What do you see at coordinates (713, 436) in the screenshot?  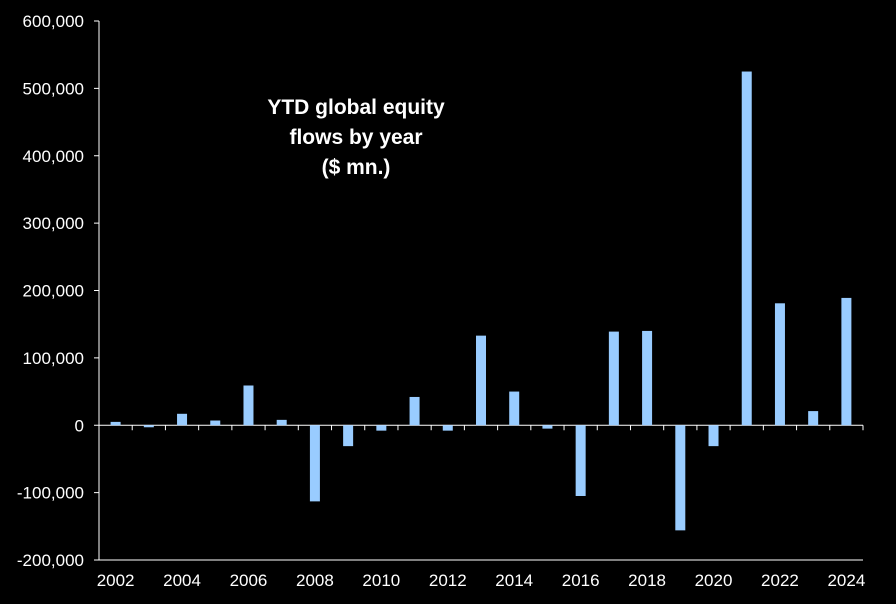 I see `bar-2020` at bounding box center [713, 436].